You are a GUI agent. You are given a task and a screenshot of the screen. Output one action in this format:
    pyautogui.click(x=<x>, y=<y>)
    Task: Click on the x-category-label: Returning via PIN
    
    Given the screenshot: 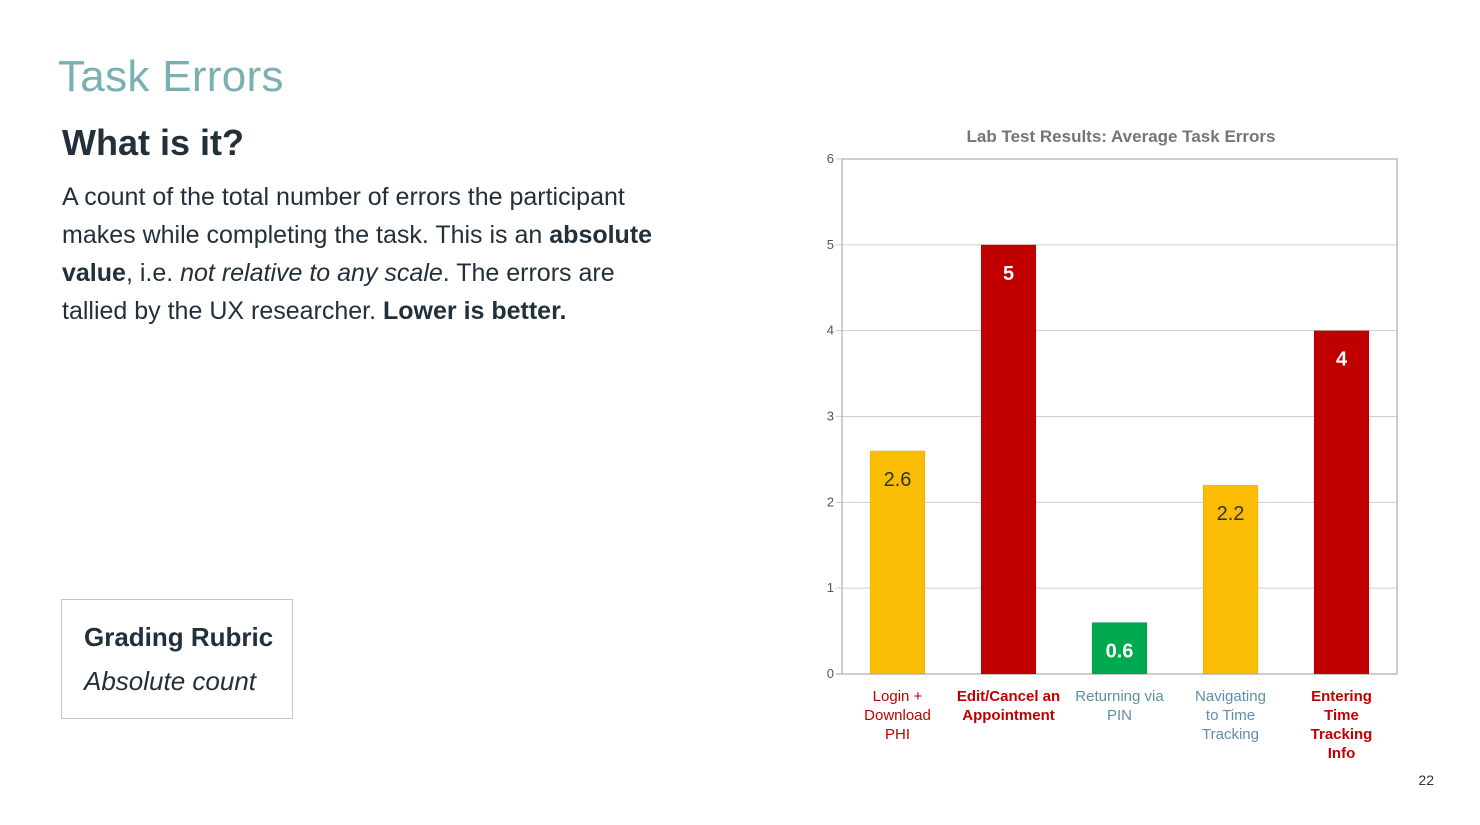 What is the action you would take?
    pyautogui.click(x=1119, y=706)
    